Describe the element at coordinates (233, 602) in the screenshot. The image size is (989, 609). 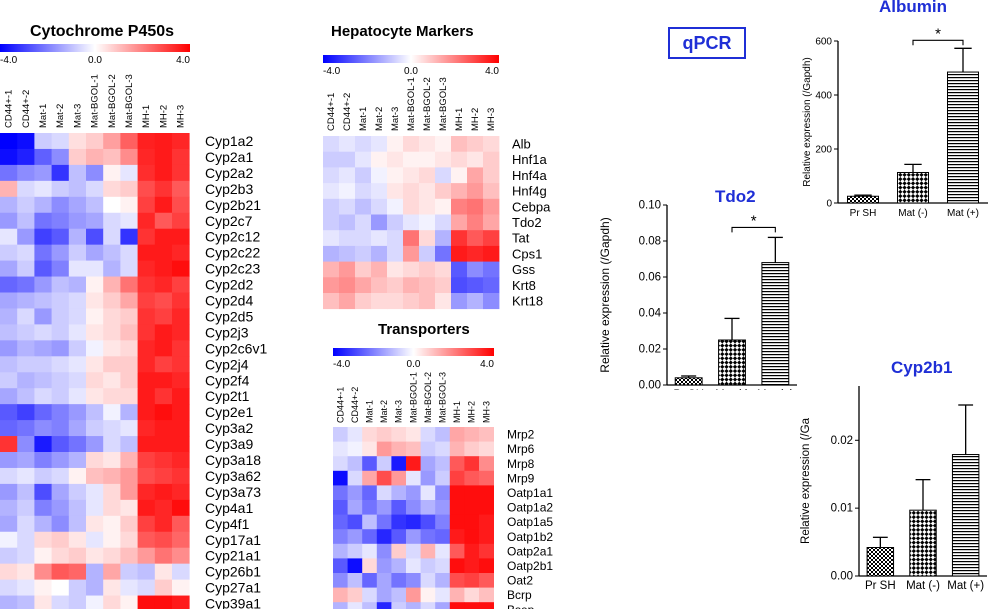
I see `row-label: Cyp39a1` at that location.